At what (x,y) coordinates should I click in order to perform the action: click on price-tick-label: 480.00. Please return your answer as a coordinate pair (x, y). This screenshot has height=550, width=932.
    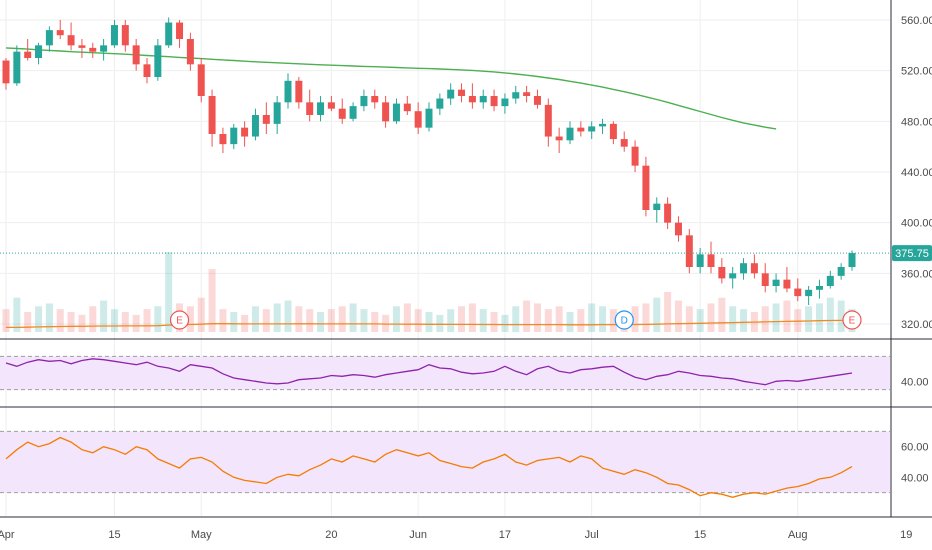
    Looking at the image, I should click on (916, 122).